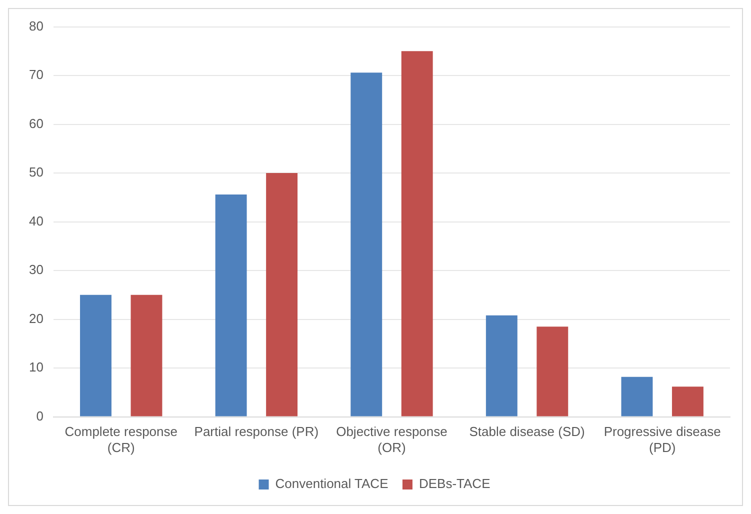  What do you see at coordinates (36, 26) in the screenshot?
I see `y-tick-label: 80` at bounding box center [36, 26].